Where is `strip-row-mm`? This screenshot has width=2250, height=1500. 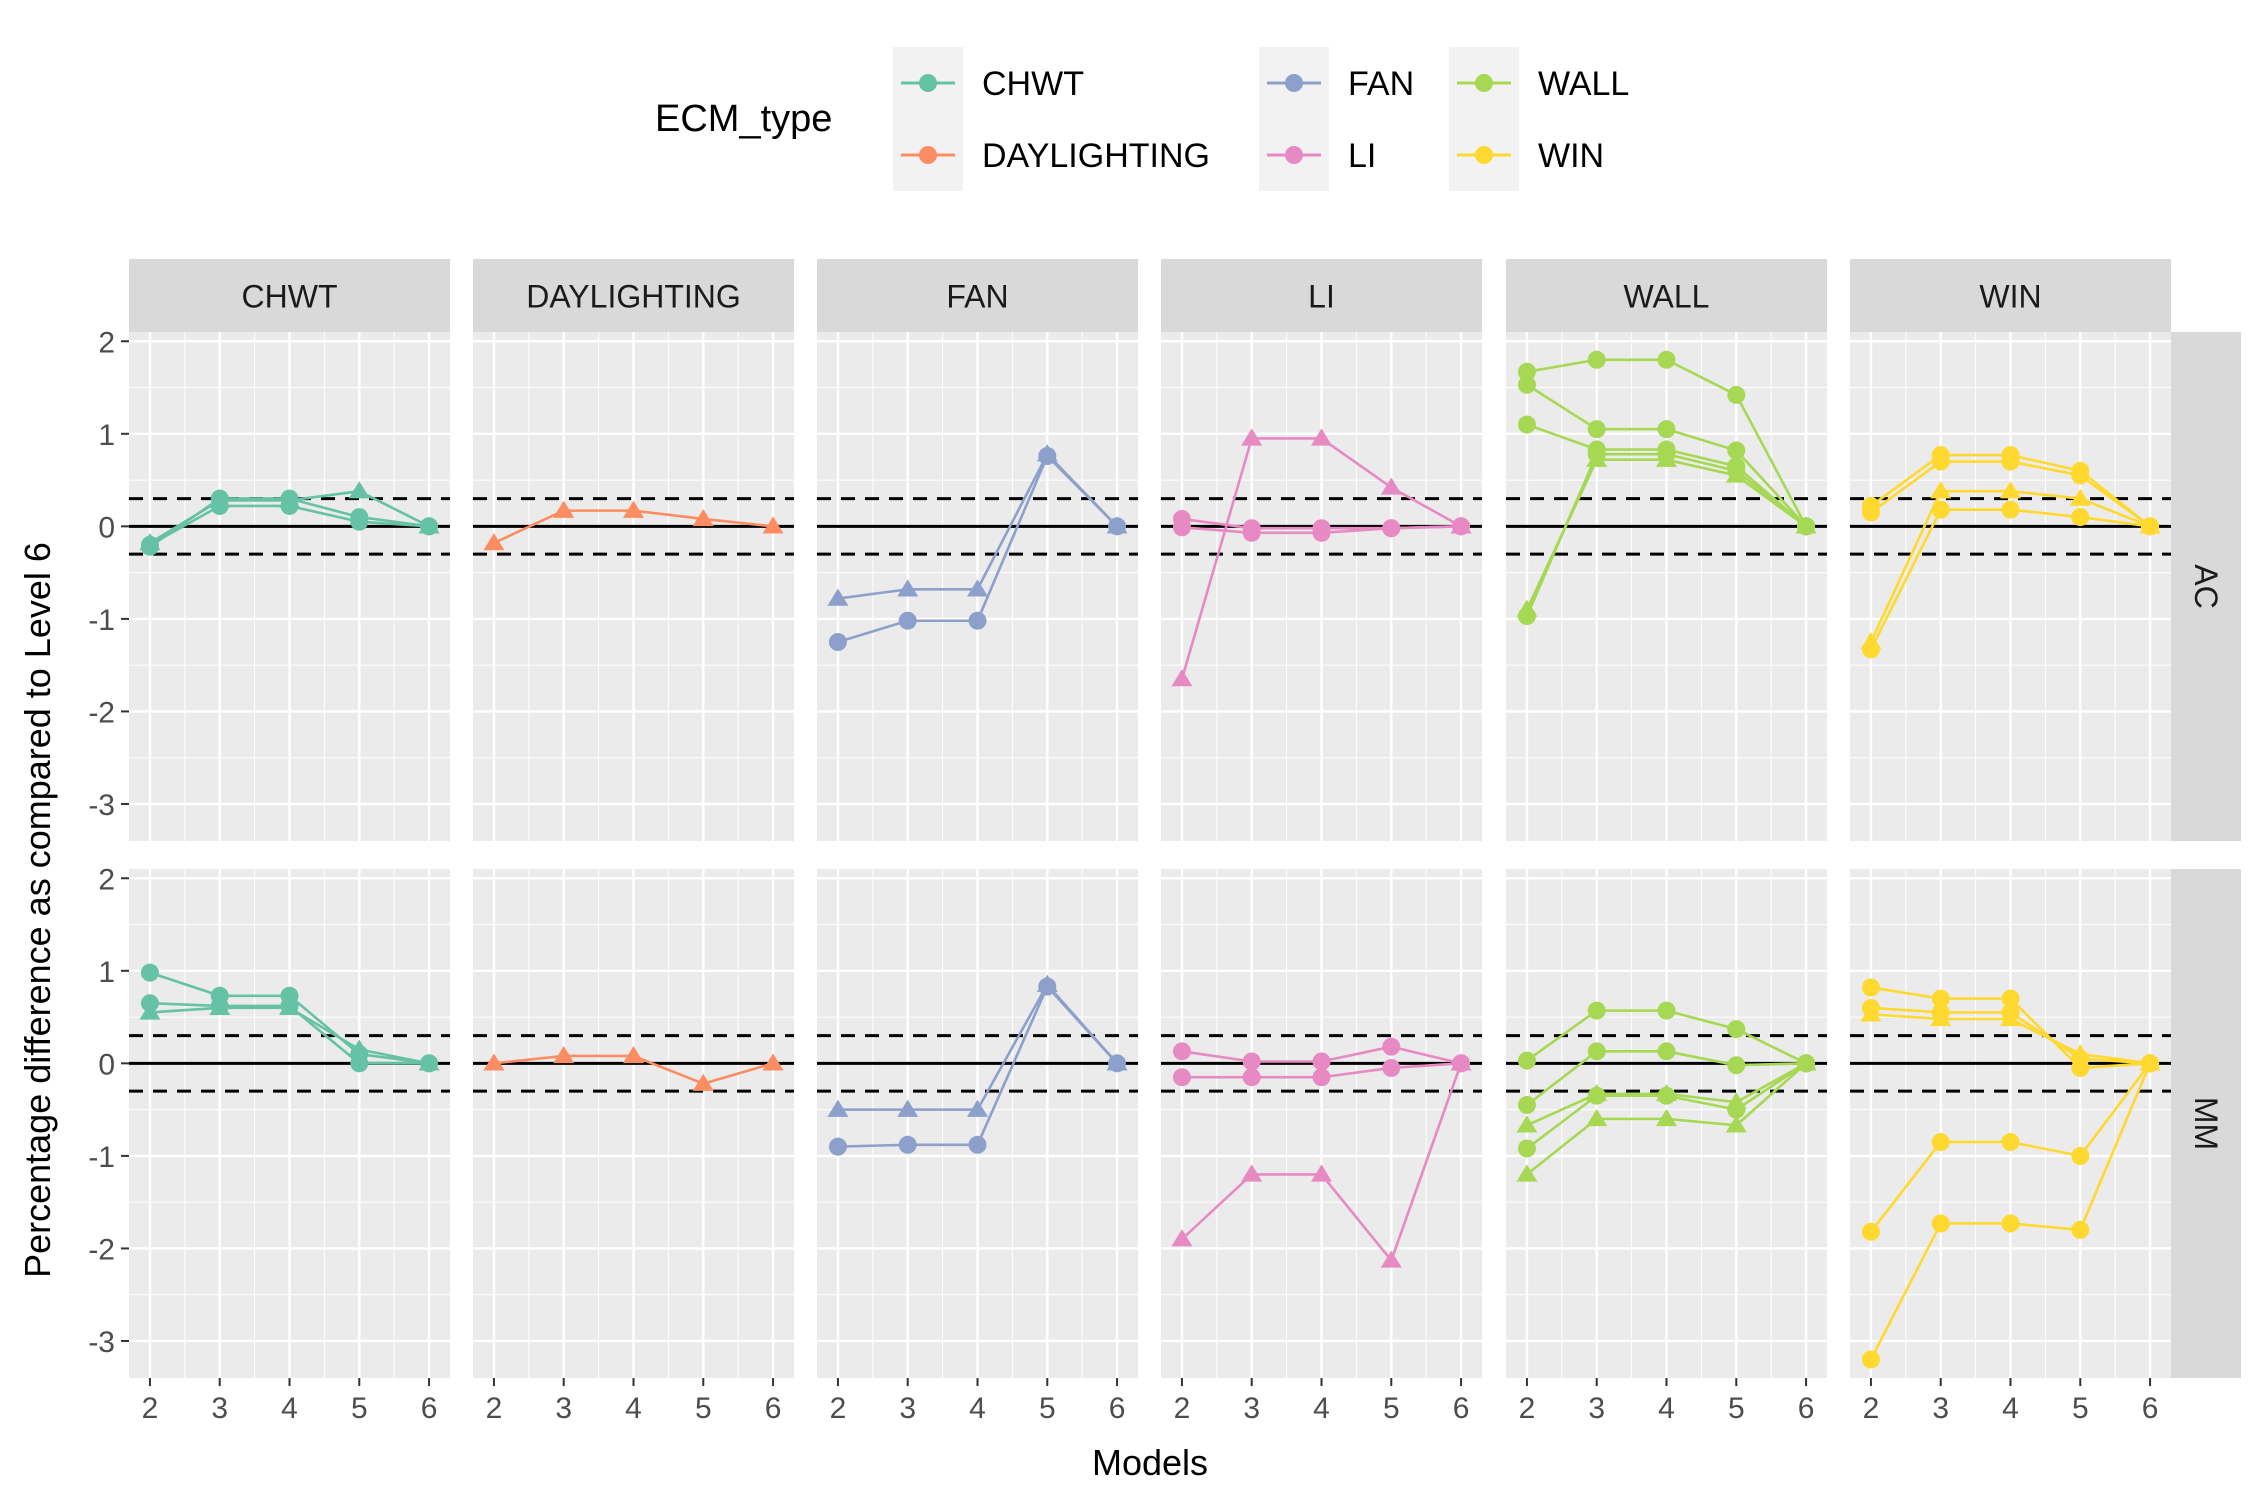
strip-row-mm is located at coordinates (2206, 1123).